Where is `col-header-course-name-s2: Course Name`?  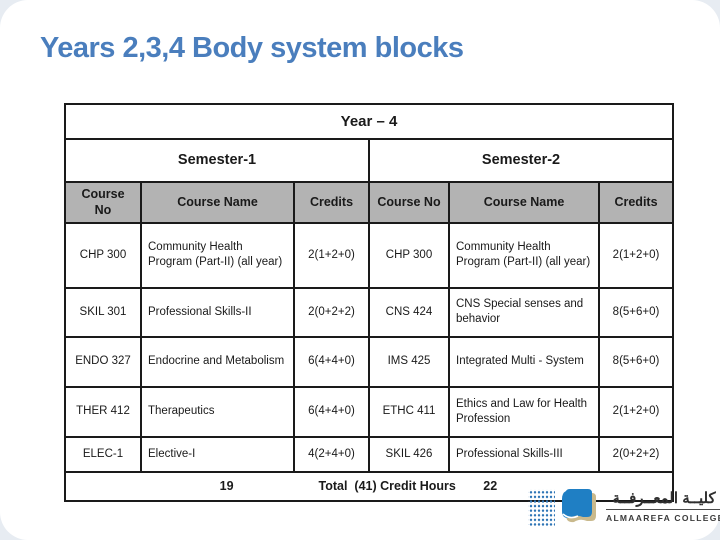 col-header-course-name-s2: Course Name is located at coordinates (524, 202).